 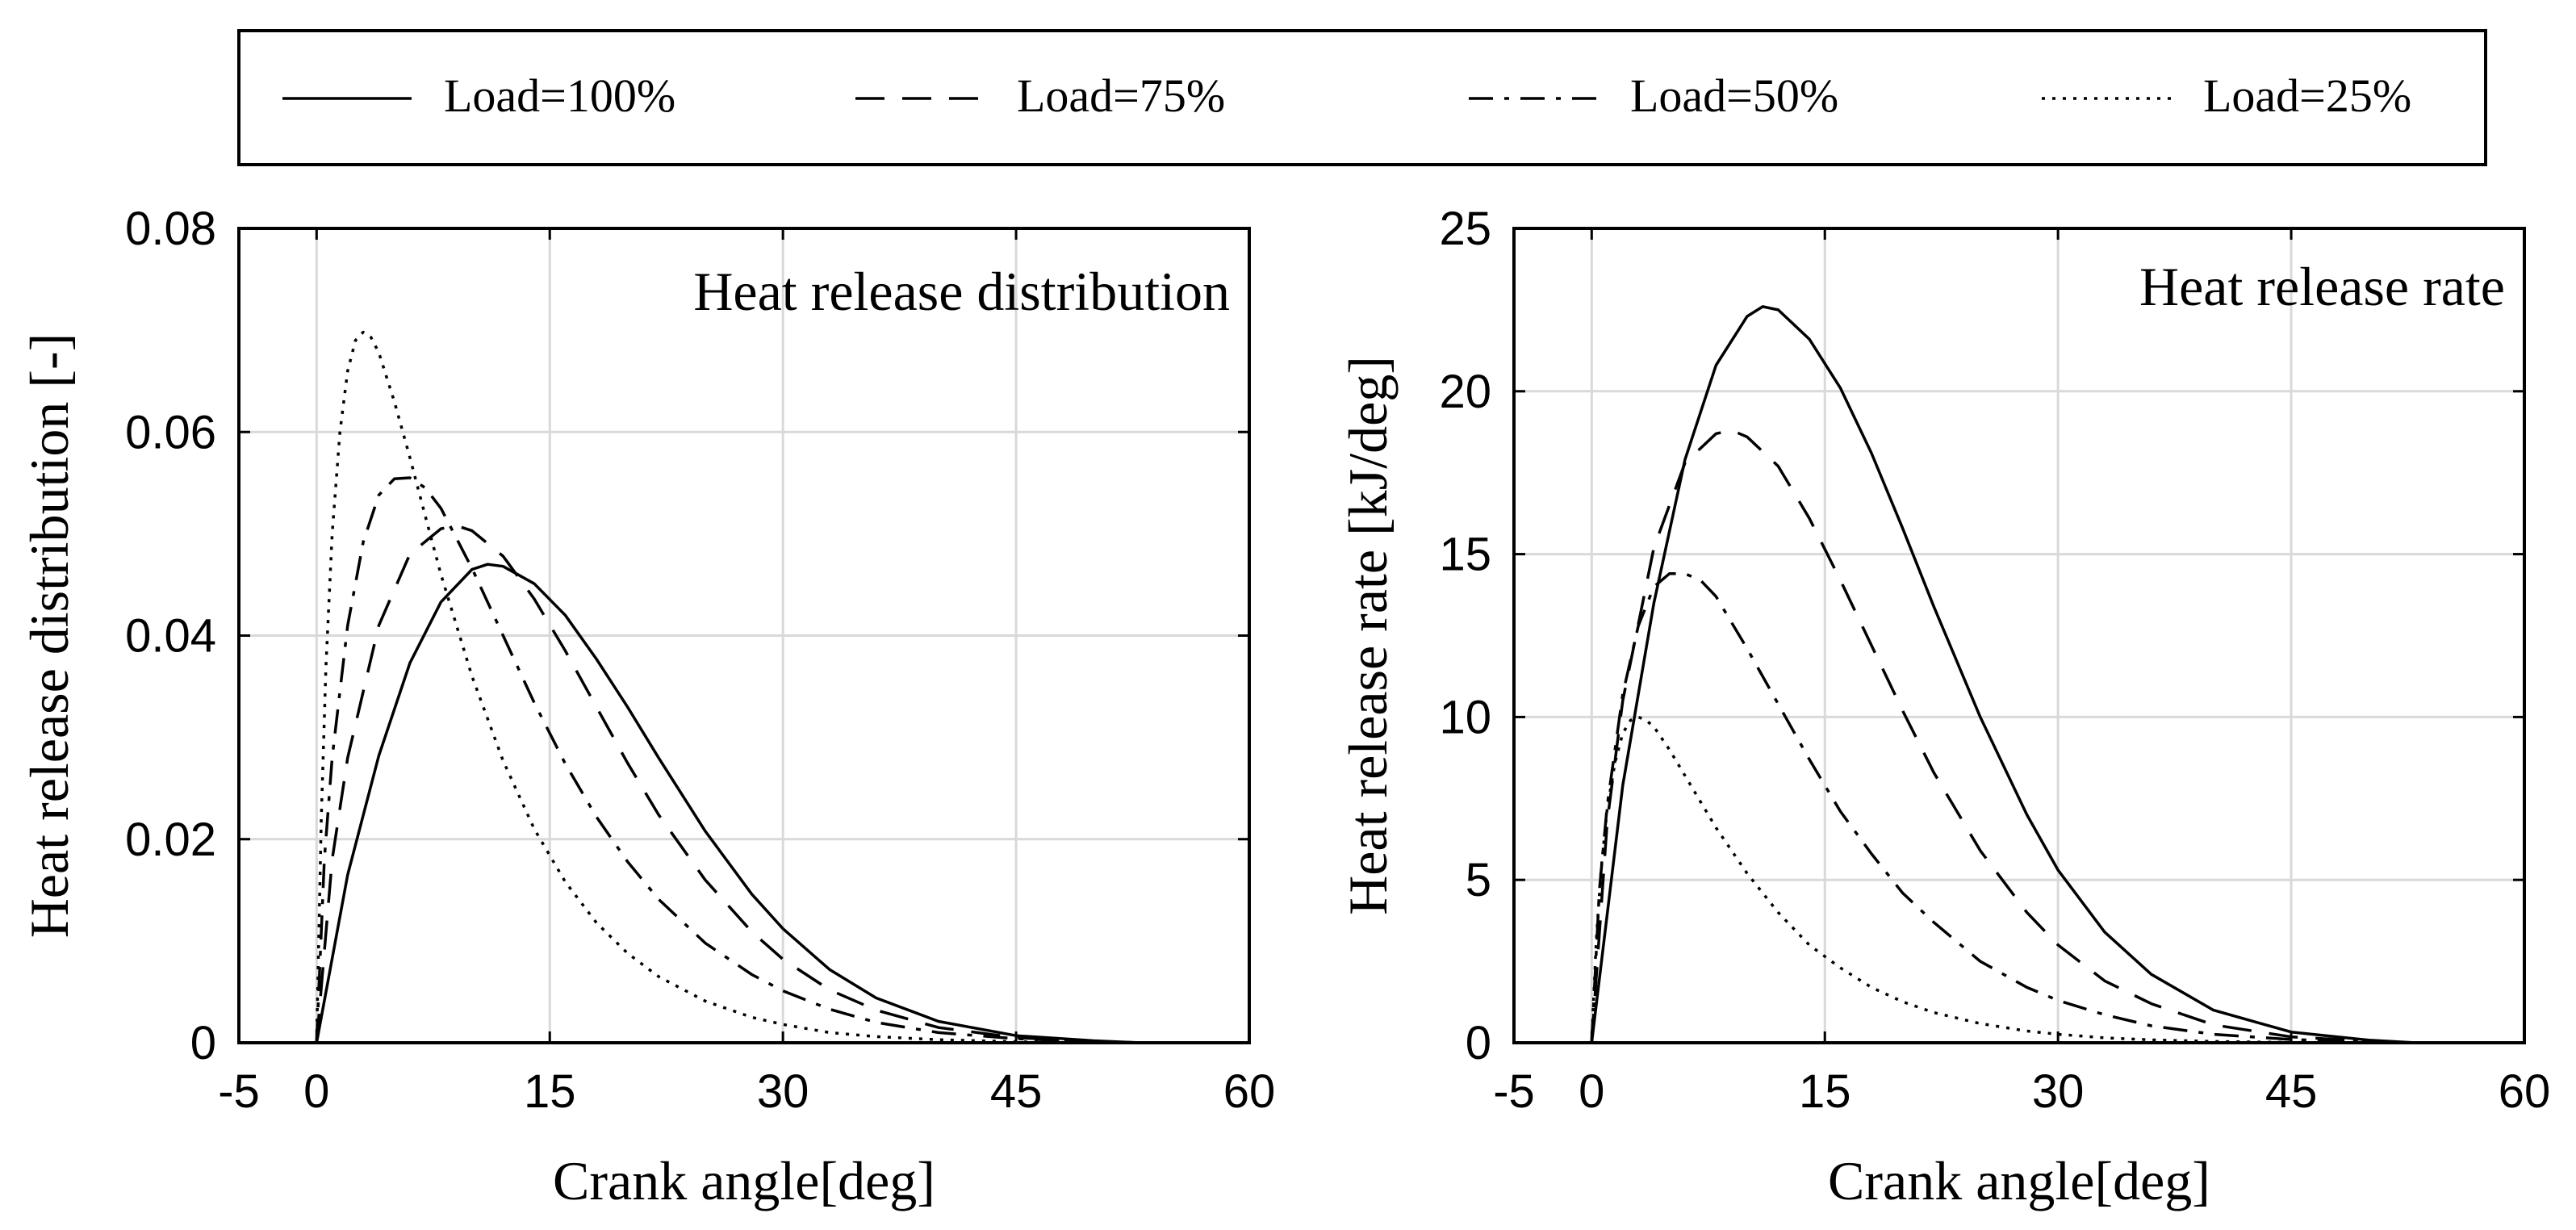 What do you see at coordinates (961, 291) in the screenshot?
I see `panel-title: Heat release distribution` at bounding box center [961, 291].